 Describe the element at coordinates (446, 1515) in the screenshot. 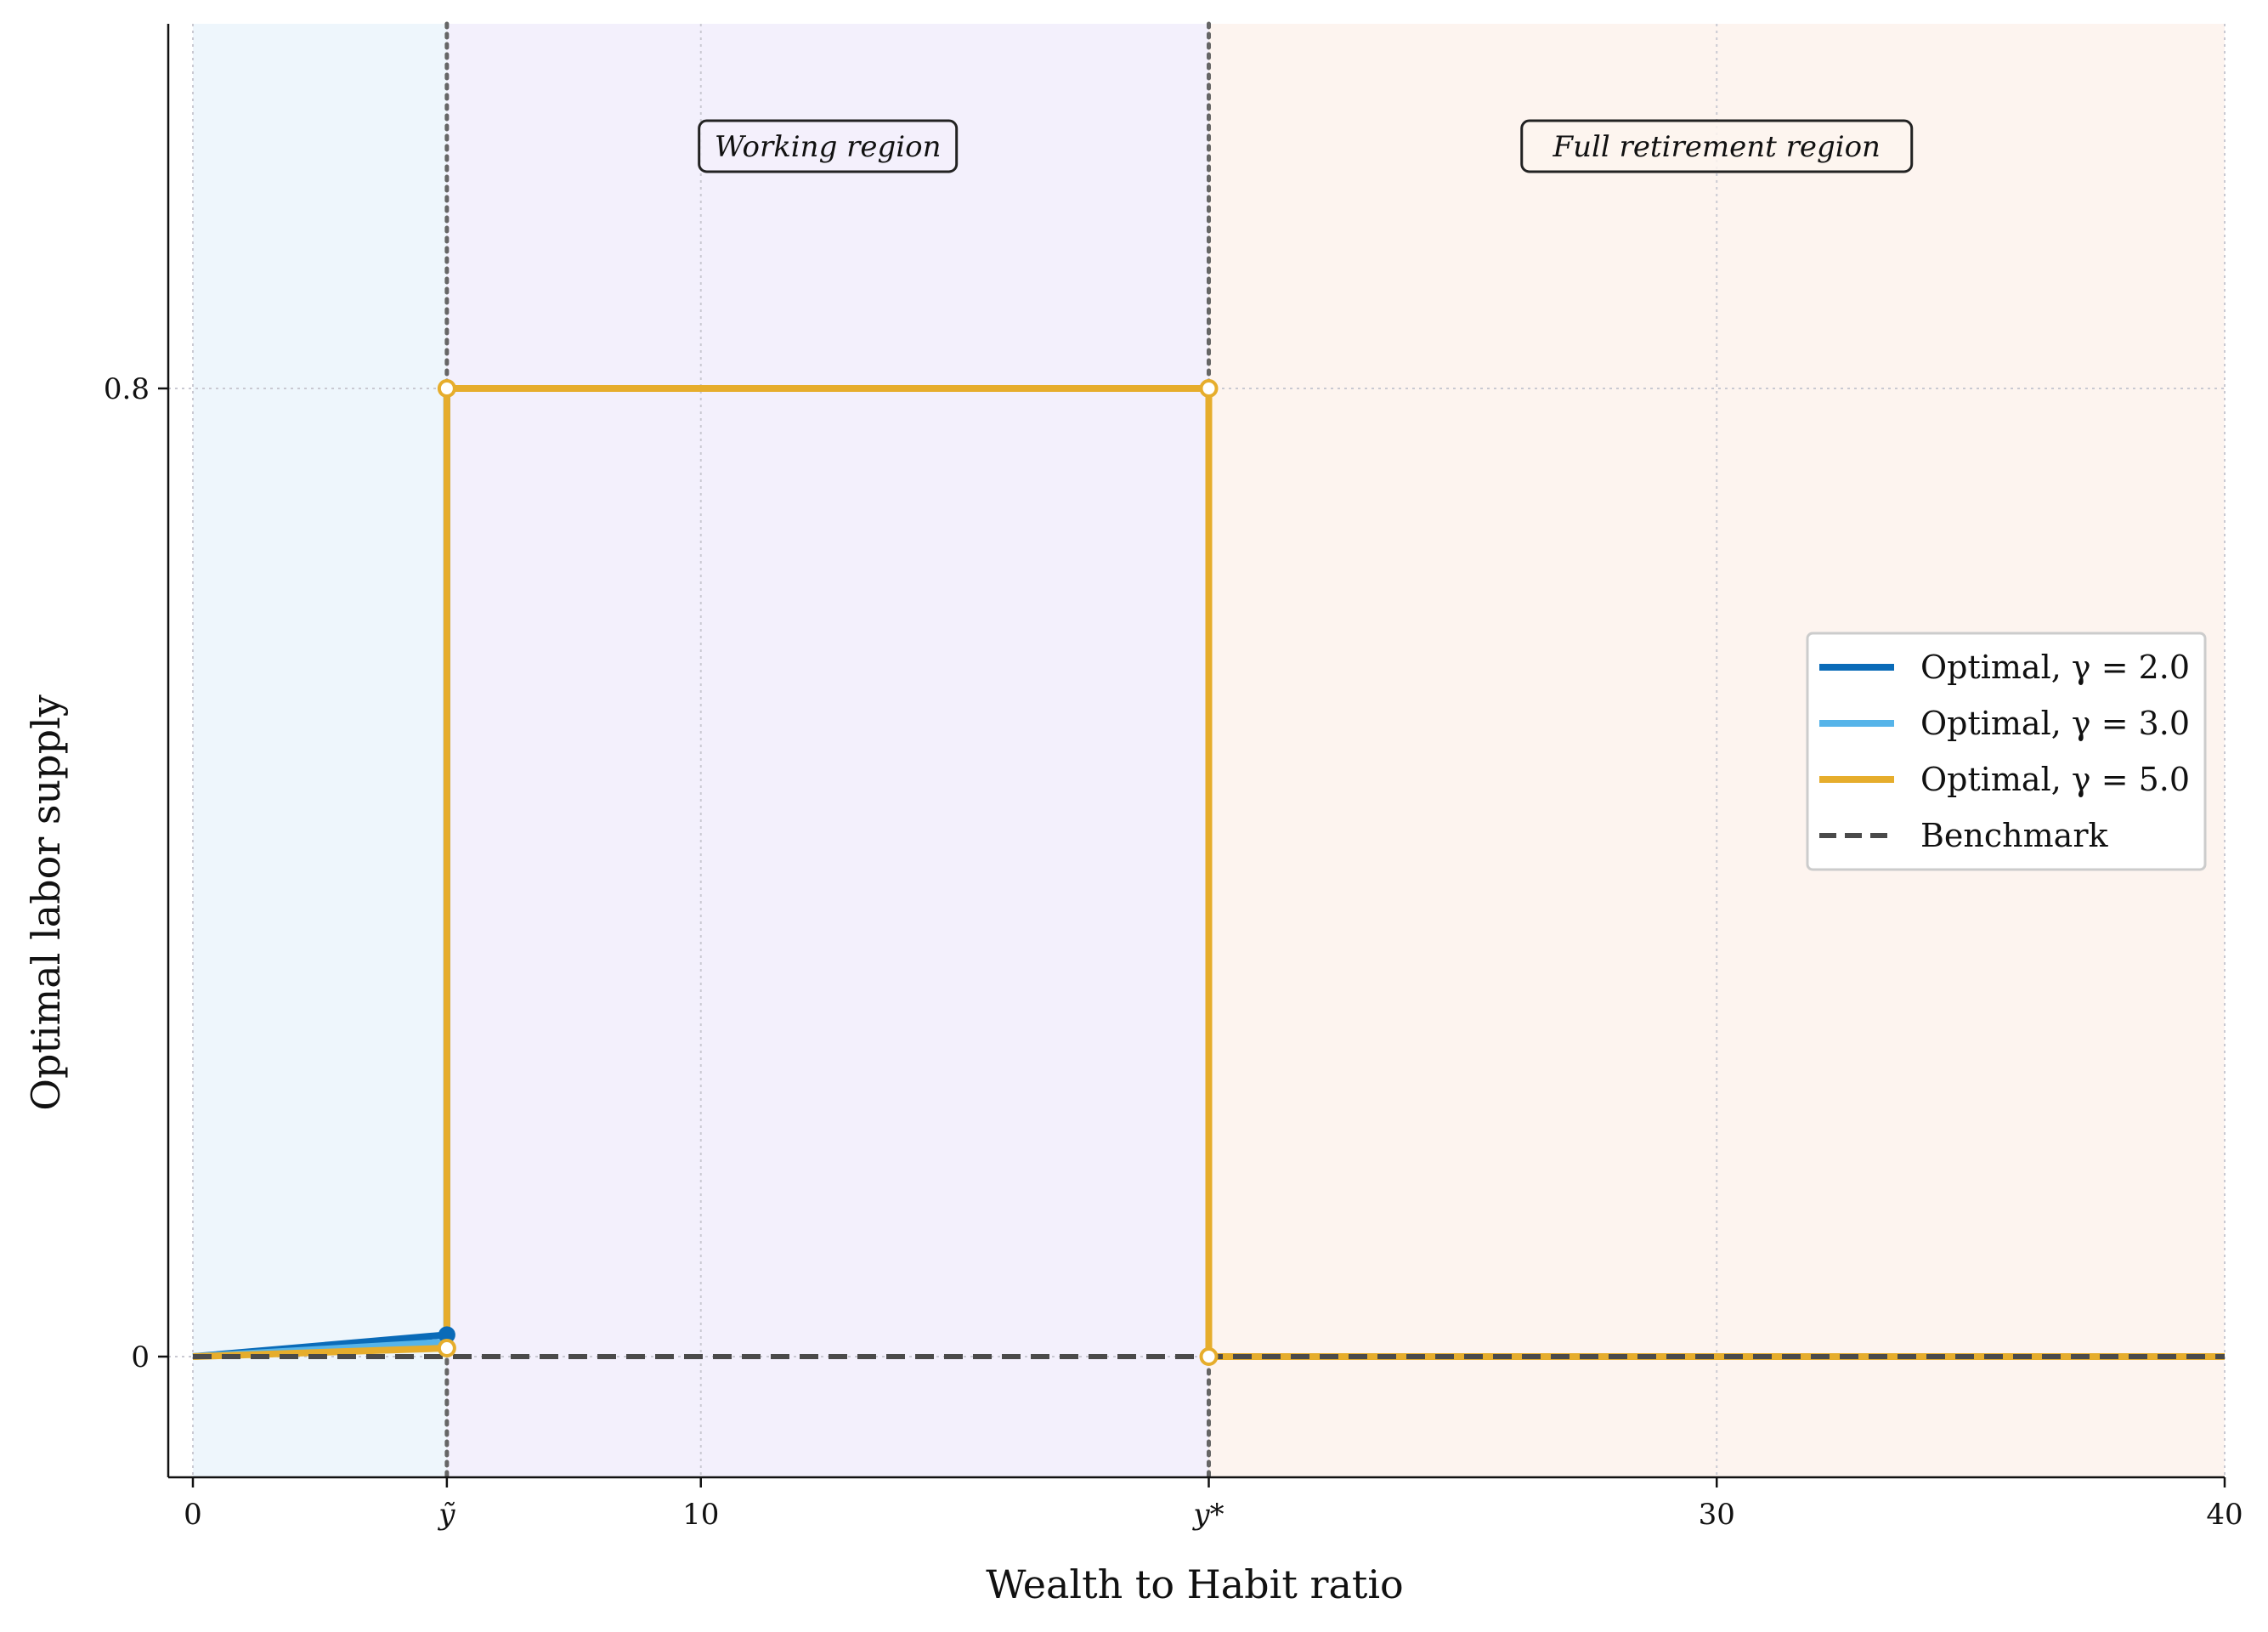

I see `x-tick-label-1: ỹ` at that location.